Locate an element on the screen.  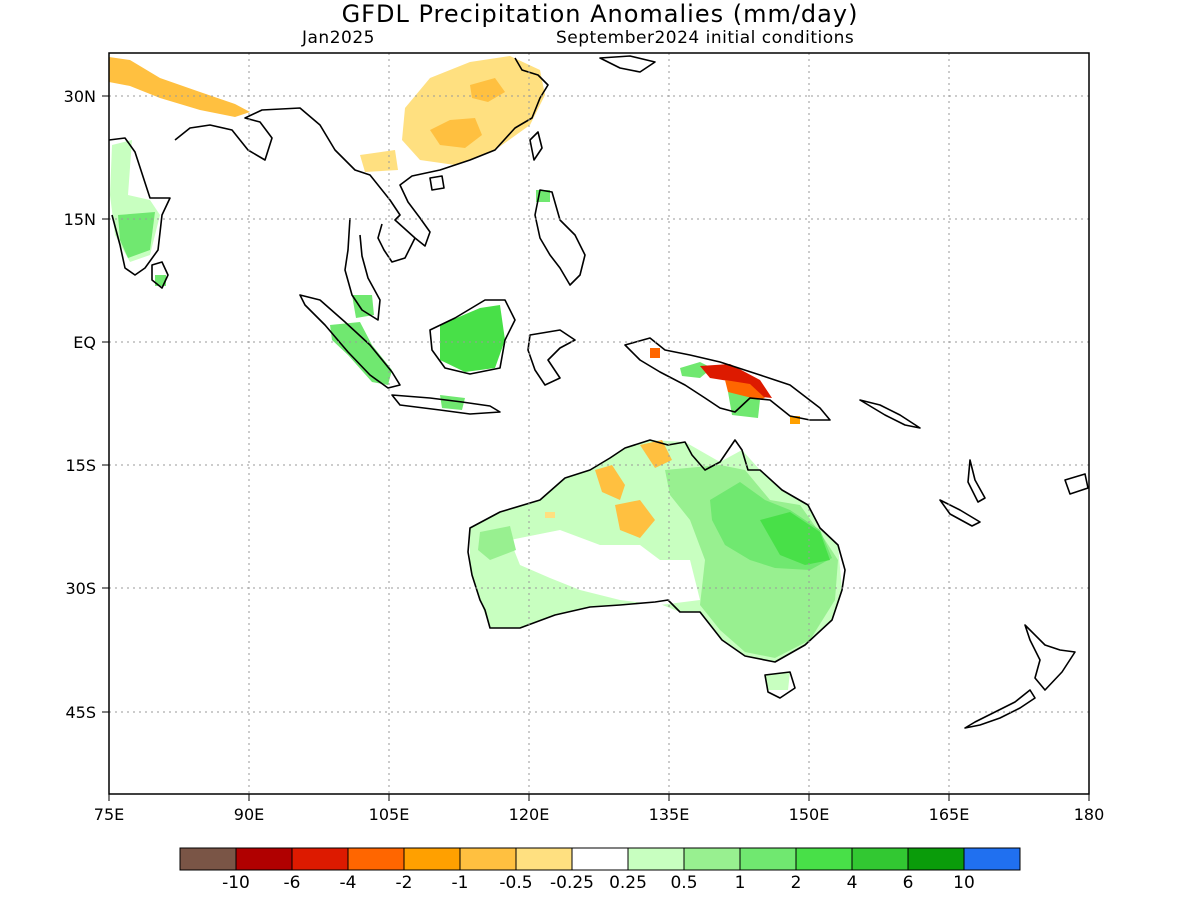
coast-vanuatu is located at coordinates (976, 481).